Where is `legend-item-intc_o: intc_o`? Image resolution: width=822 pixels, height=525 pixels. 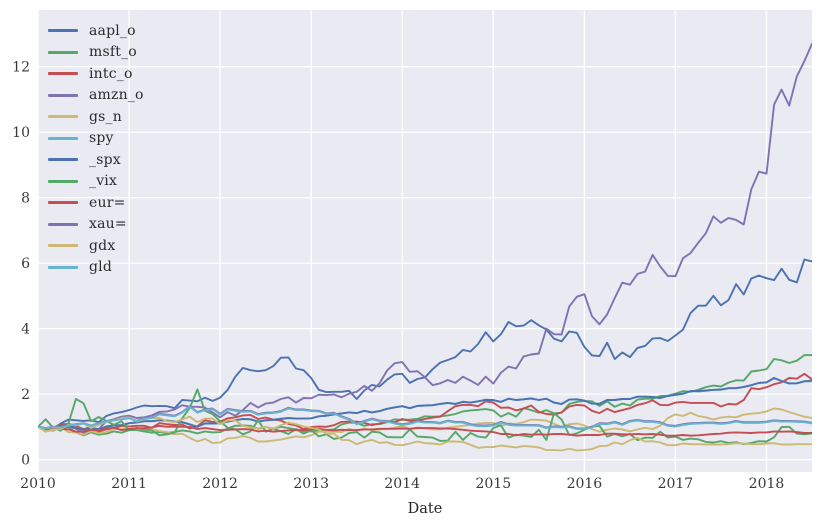 legend-item-intc_o: intc_o is located at coordinates (96, 74).